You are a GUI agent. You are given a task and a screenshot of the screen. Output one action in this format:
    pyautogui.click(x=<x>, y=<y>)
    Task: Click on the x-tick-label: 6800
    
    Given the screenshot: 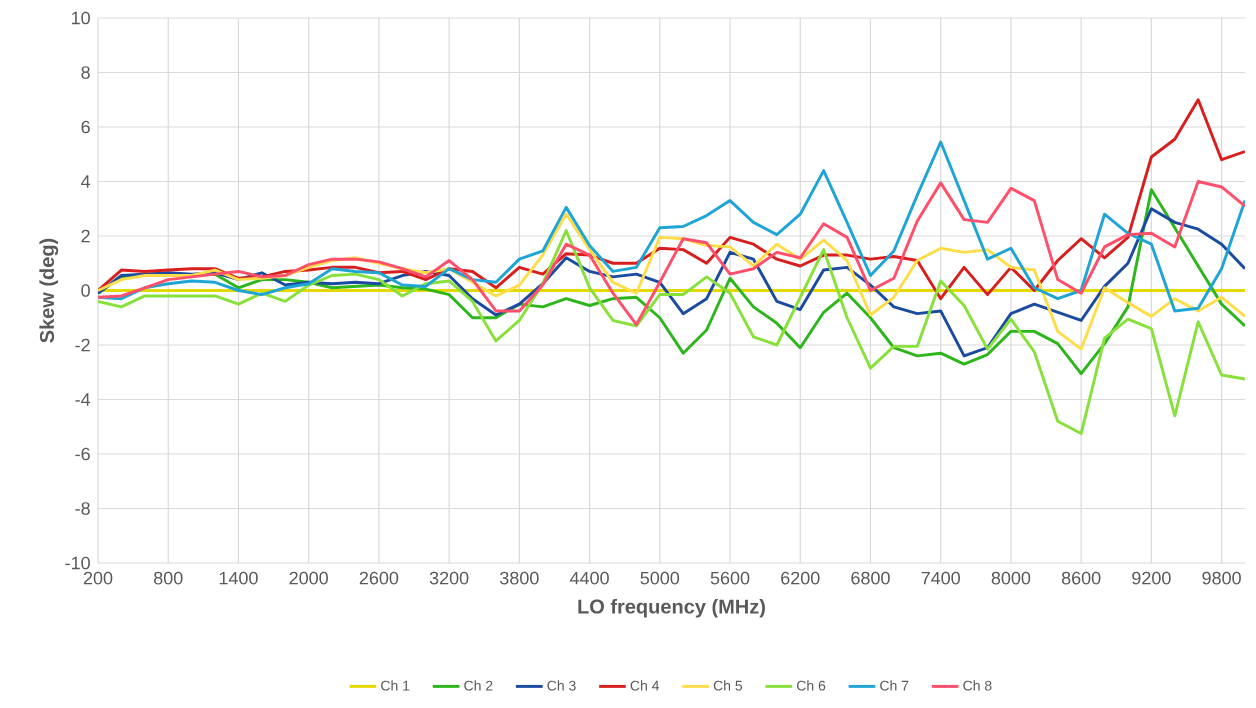 What is the action you would take?
    pyautogui.click(x=870, y=578)
    